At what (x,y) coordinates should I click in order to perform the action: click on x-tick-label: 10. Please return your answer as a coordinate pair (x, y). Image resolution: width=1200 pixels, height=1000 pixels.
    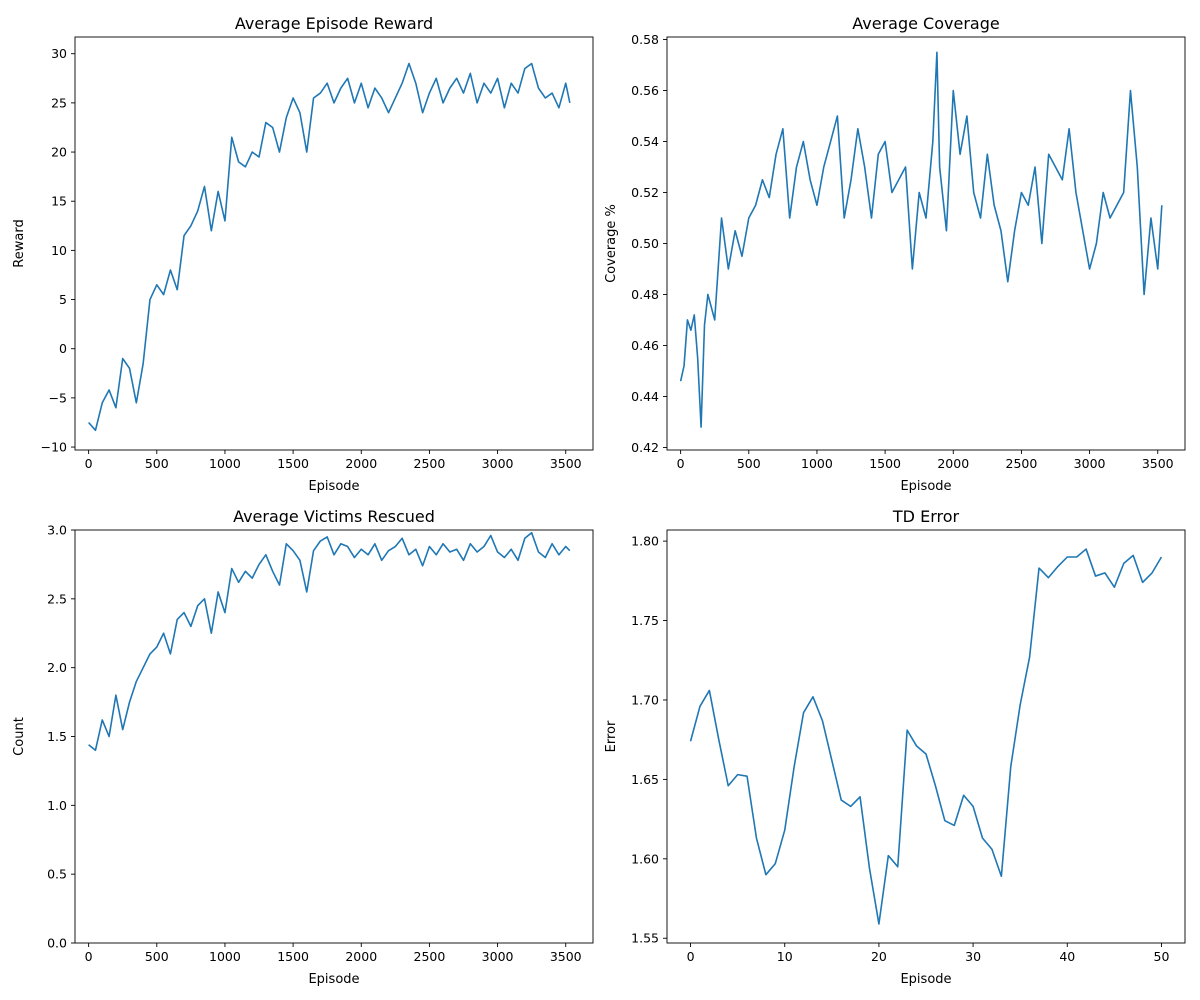
    Looking at the image, I should click on (785, 956).